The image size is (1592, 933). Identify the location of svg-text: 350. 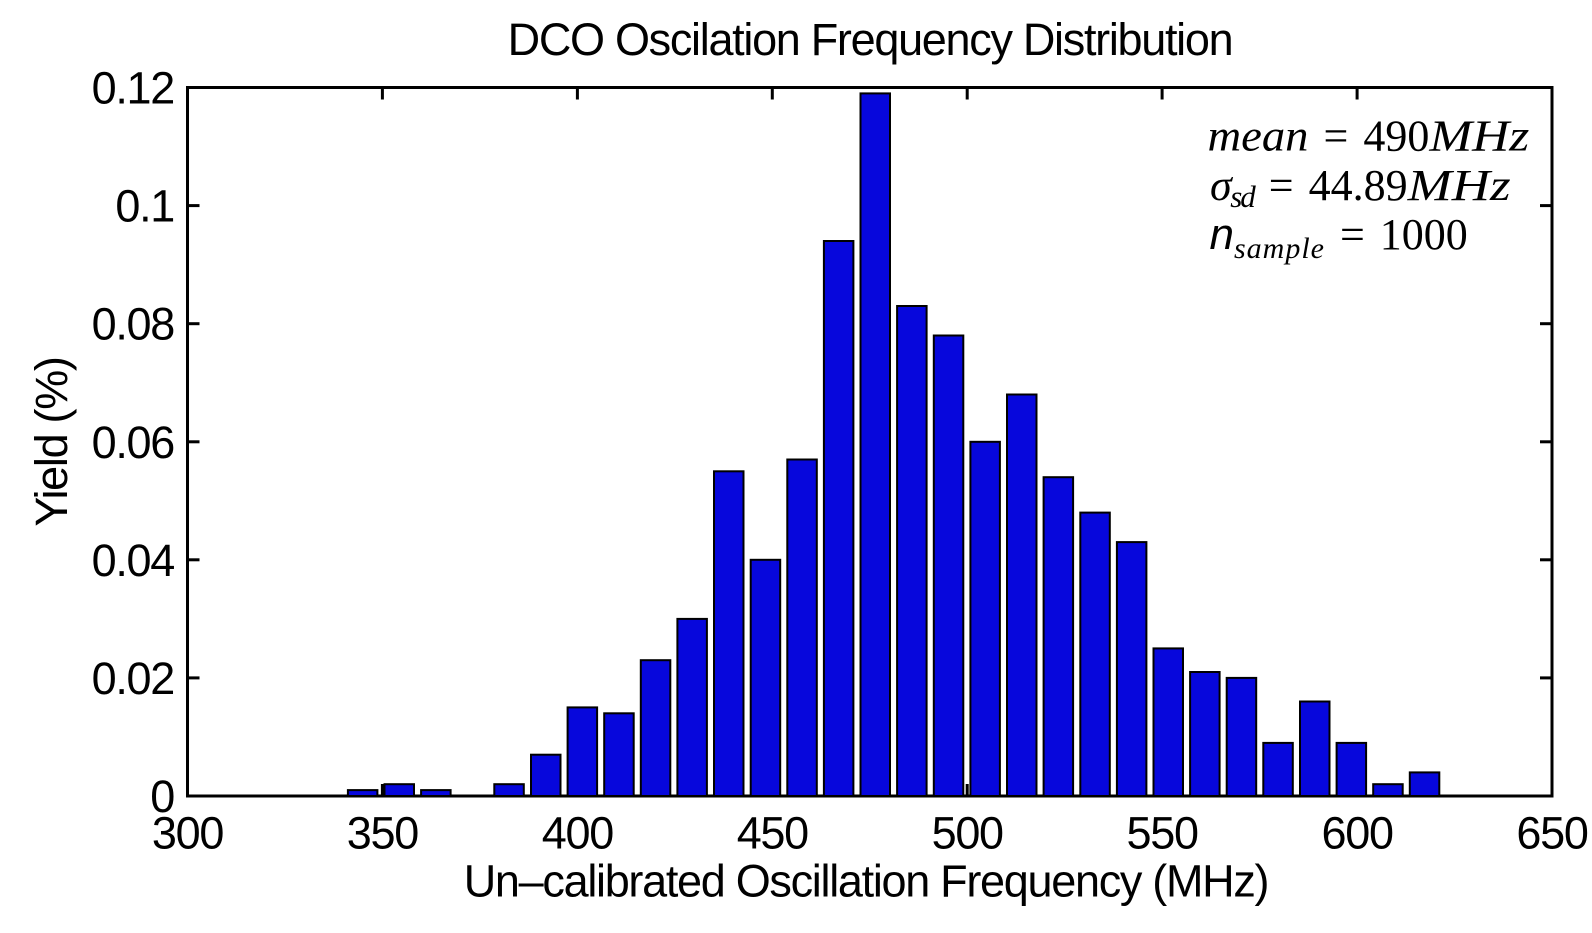
(382, 833).